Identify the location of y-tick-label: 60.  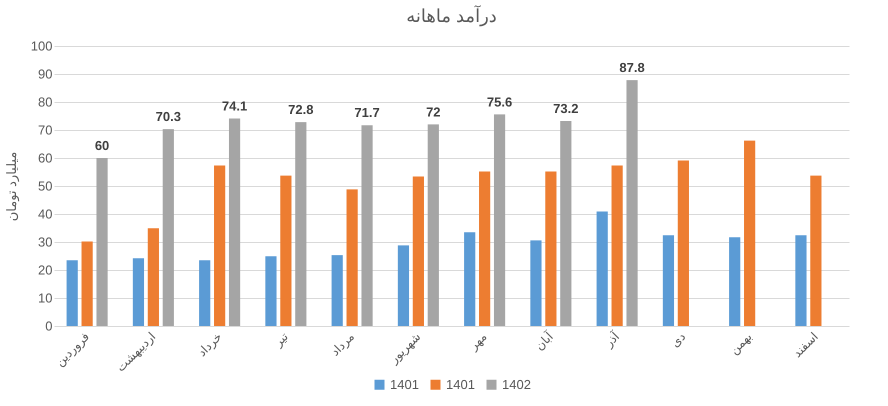
(45, 158).